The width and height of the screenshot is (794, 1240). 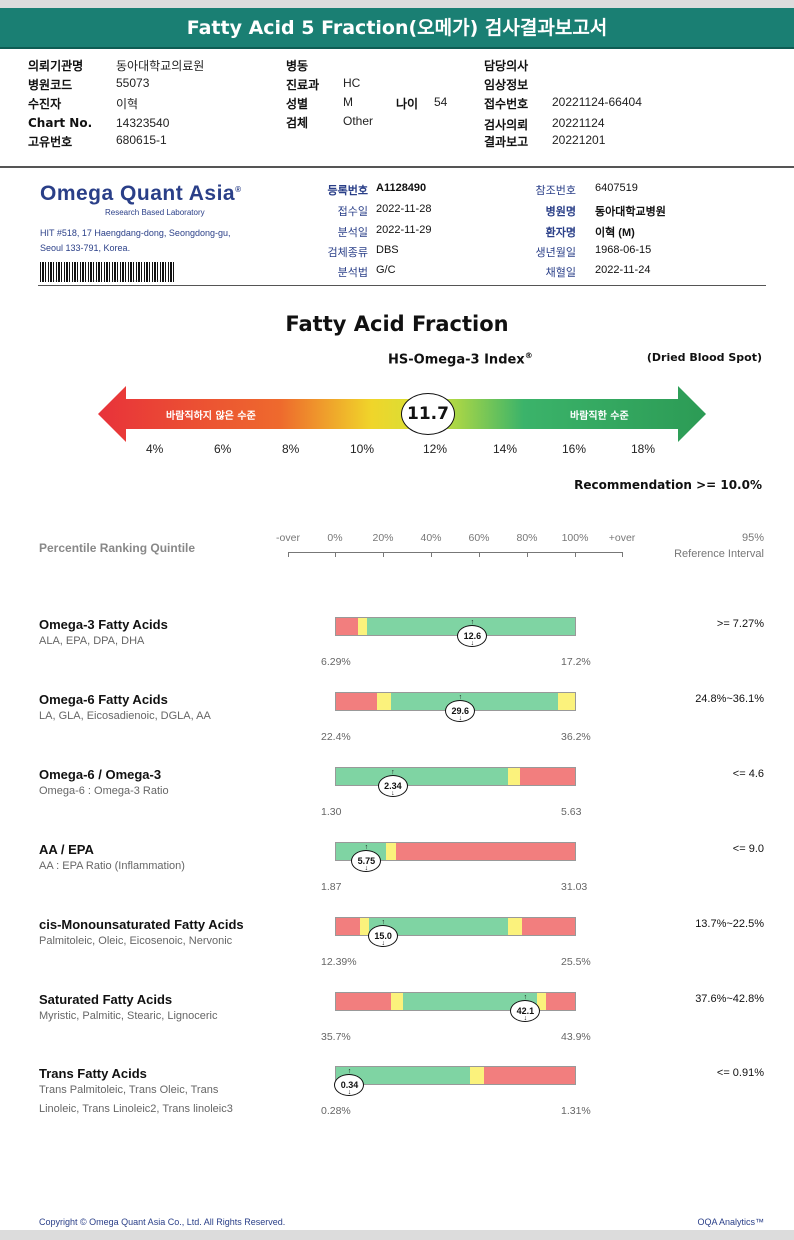 I want to click on lab-divider, so click(x=402, y=285).